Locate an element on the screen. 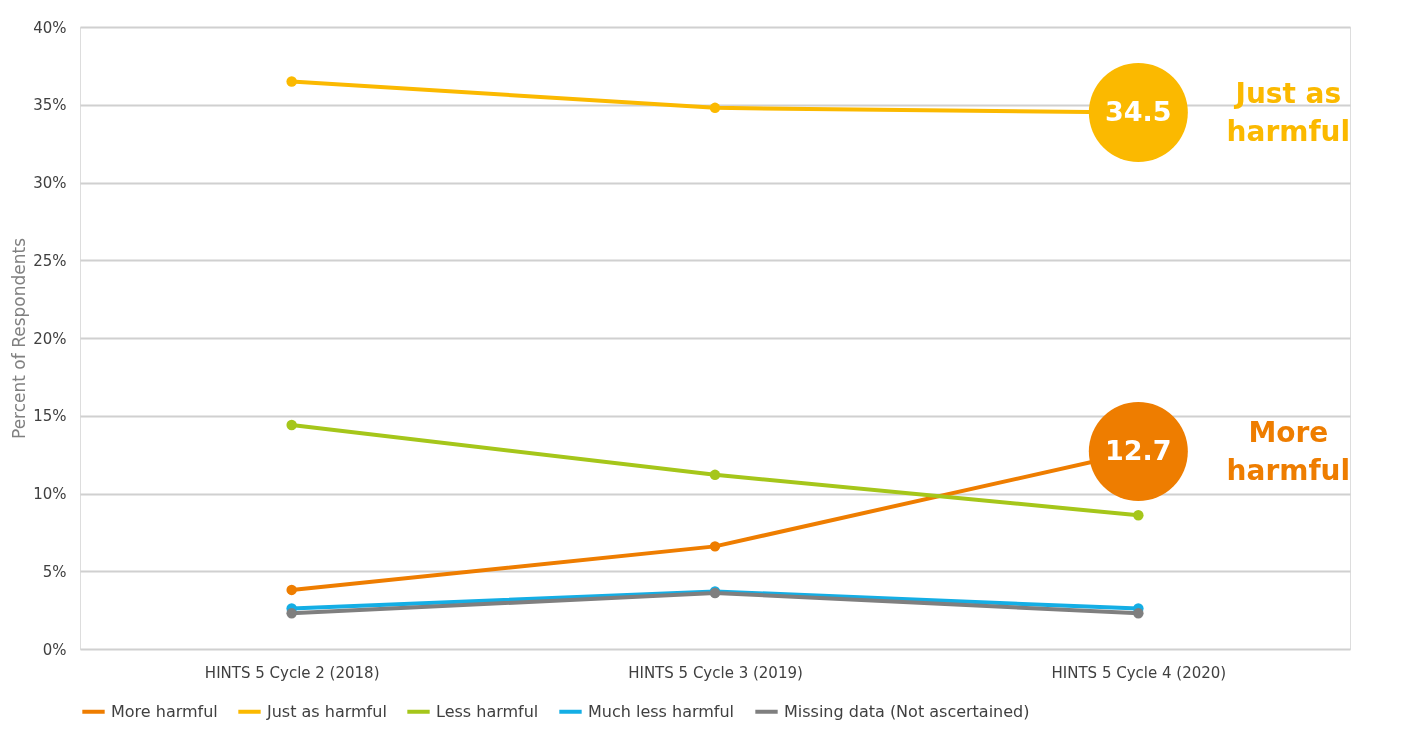 The height and width of the screenshot is (756, 1424). y-tick-label: 30% is located at coordinates (50, 183).